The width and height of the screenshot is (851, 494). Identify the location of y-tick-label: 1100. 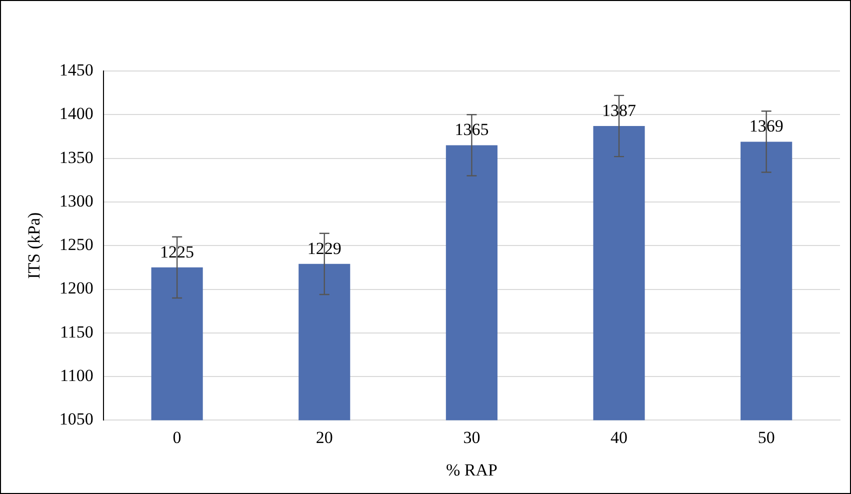
(77, 376).